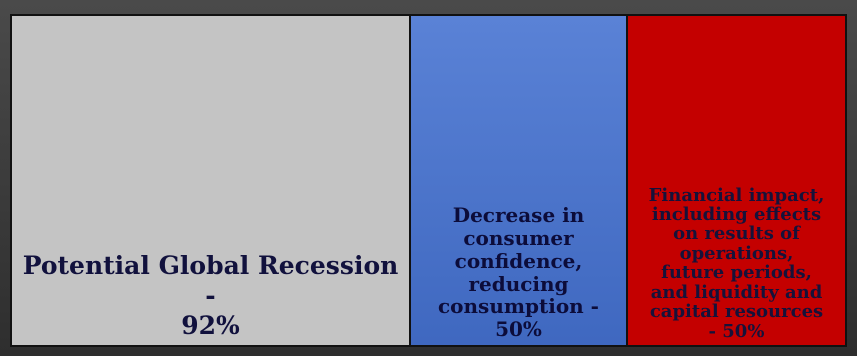 The image size is (857, 356). Describe the element at coordinates (518, 306) in the screenshot. I see `treemap-tile-label-line: consumption -` at that location.